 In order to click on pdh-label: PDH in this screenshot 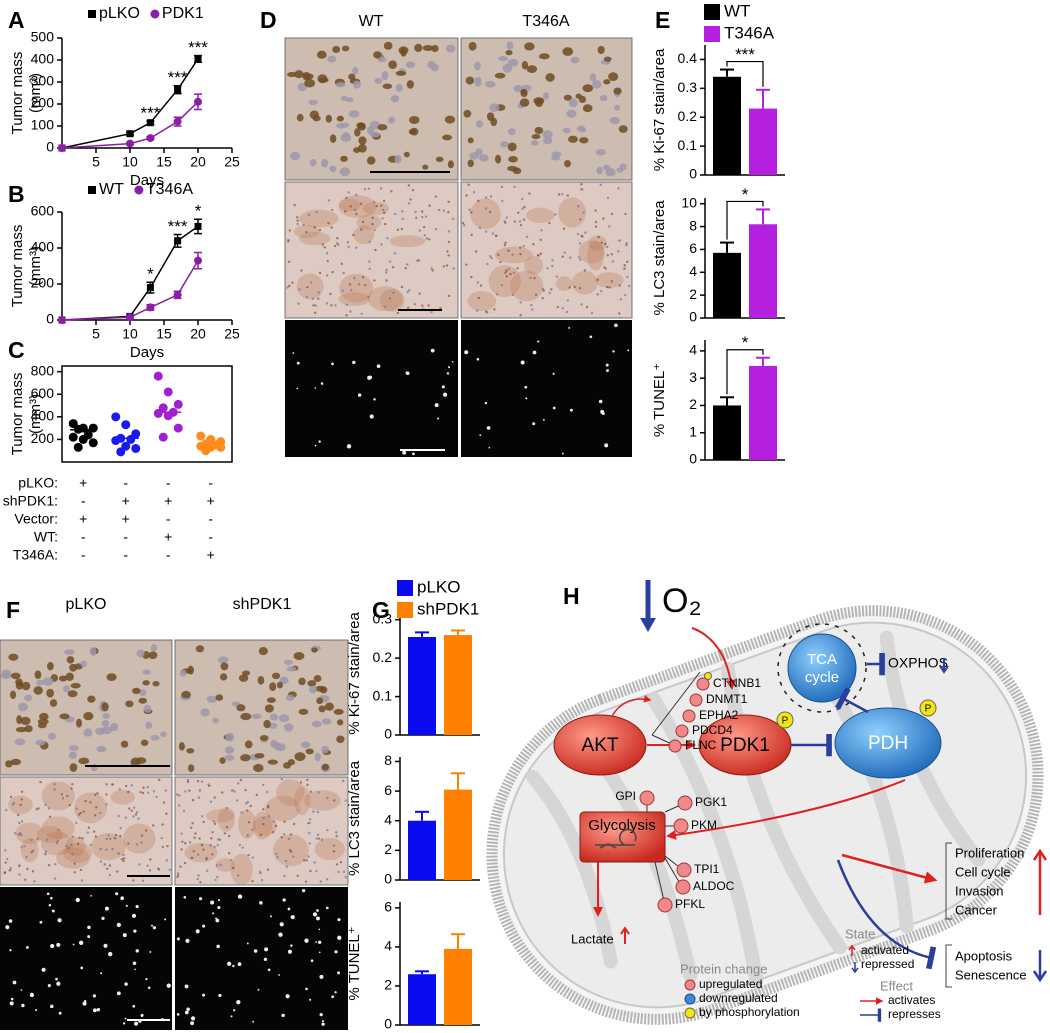, I will do `click(888, 743)`.